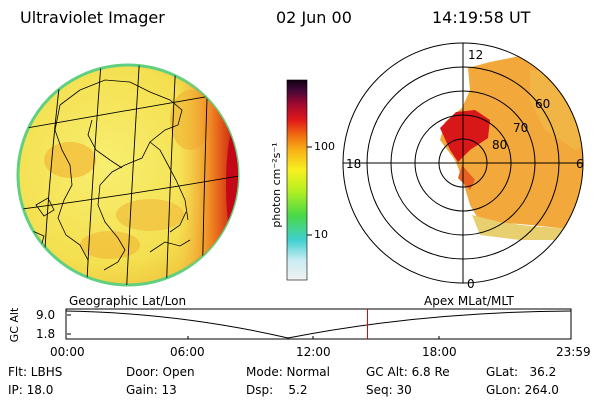 The width and height of the screenshot is (600, 400). What do you see at coordinates (521, 372) in the screenshot?
I see `geo-latitude-status: GLat: 36.2` at bounding box center [521, 372].